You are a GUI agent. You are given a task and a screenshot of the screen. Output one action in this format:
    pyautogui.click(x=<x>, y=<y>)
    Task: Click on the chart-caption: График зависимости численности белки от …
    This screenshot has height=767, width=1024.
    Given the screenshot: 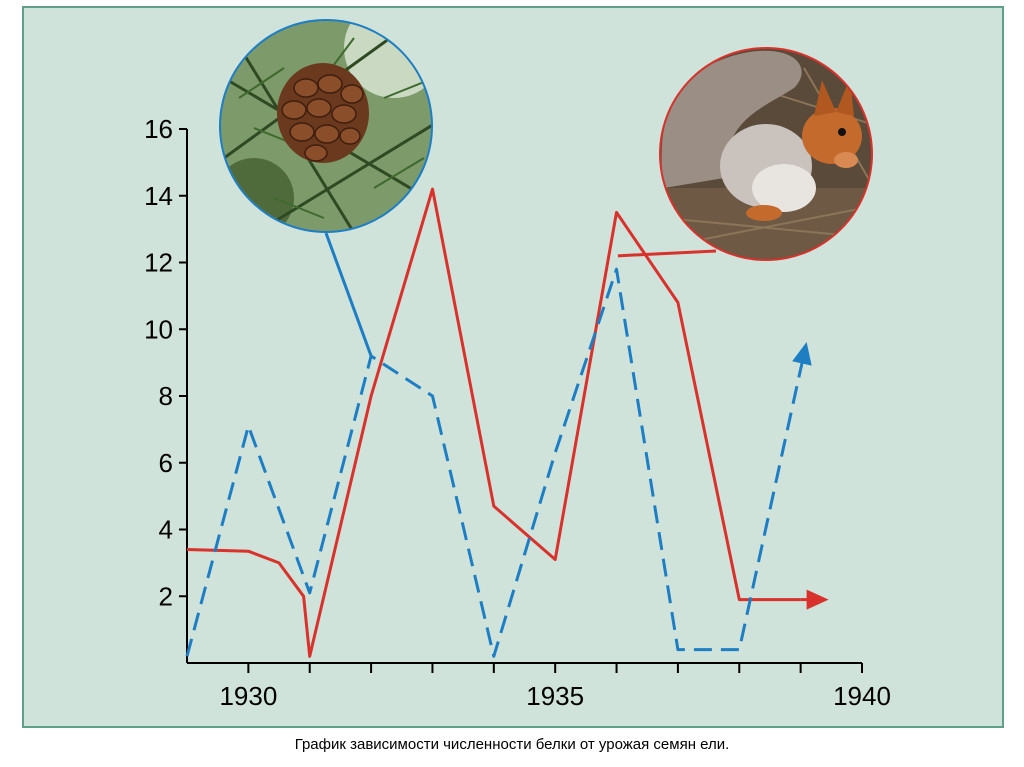 What is the action you would take?
    pyautogui.click(x=512, y=744)
    